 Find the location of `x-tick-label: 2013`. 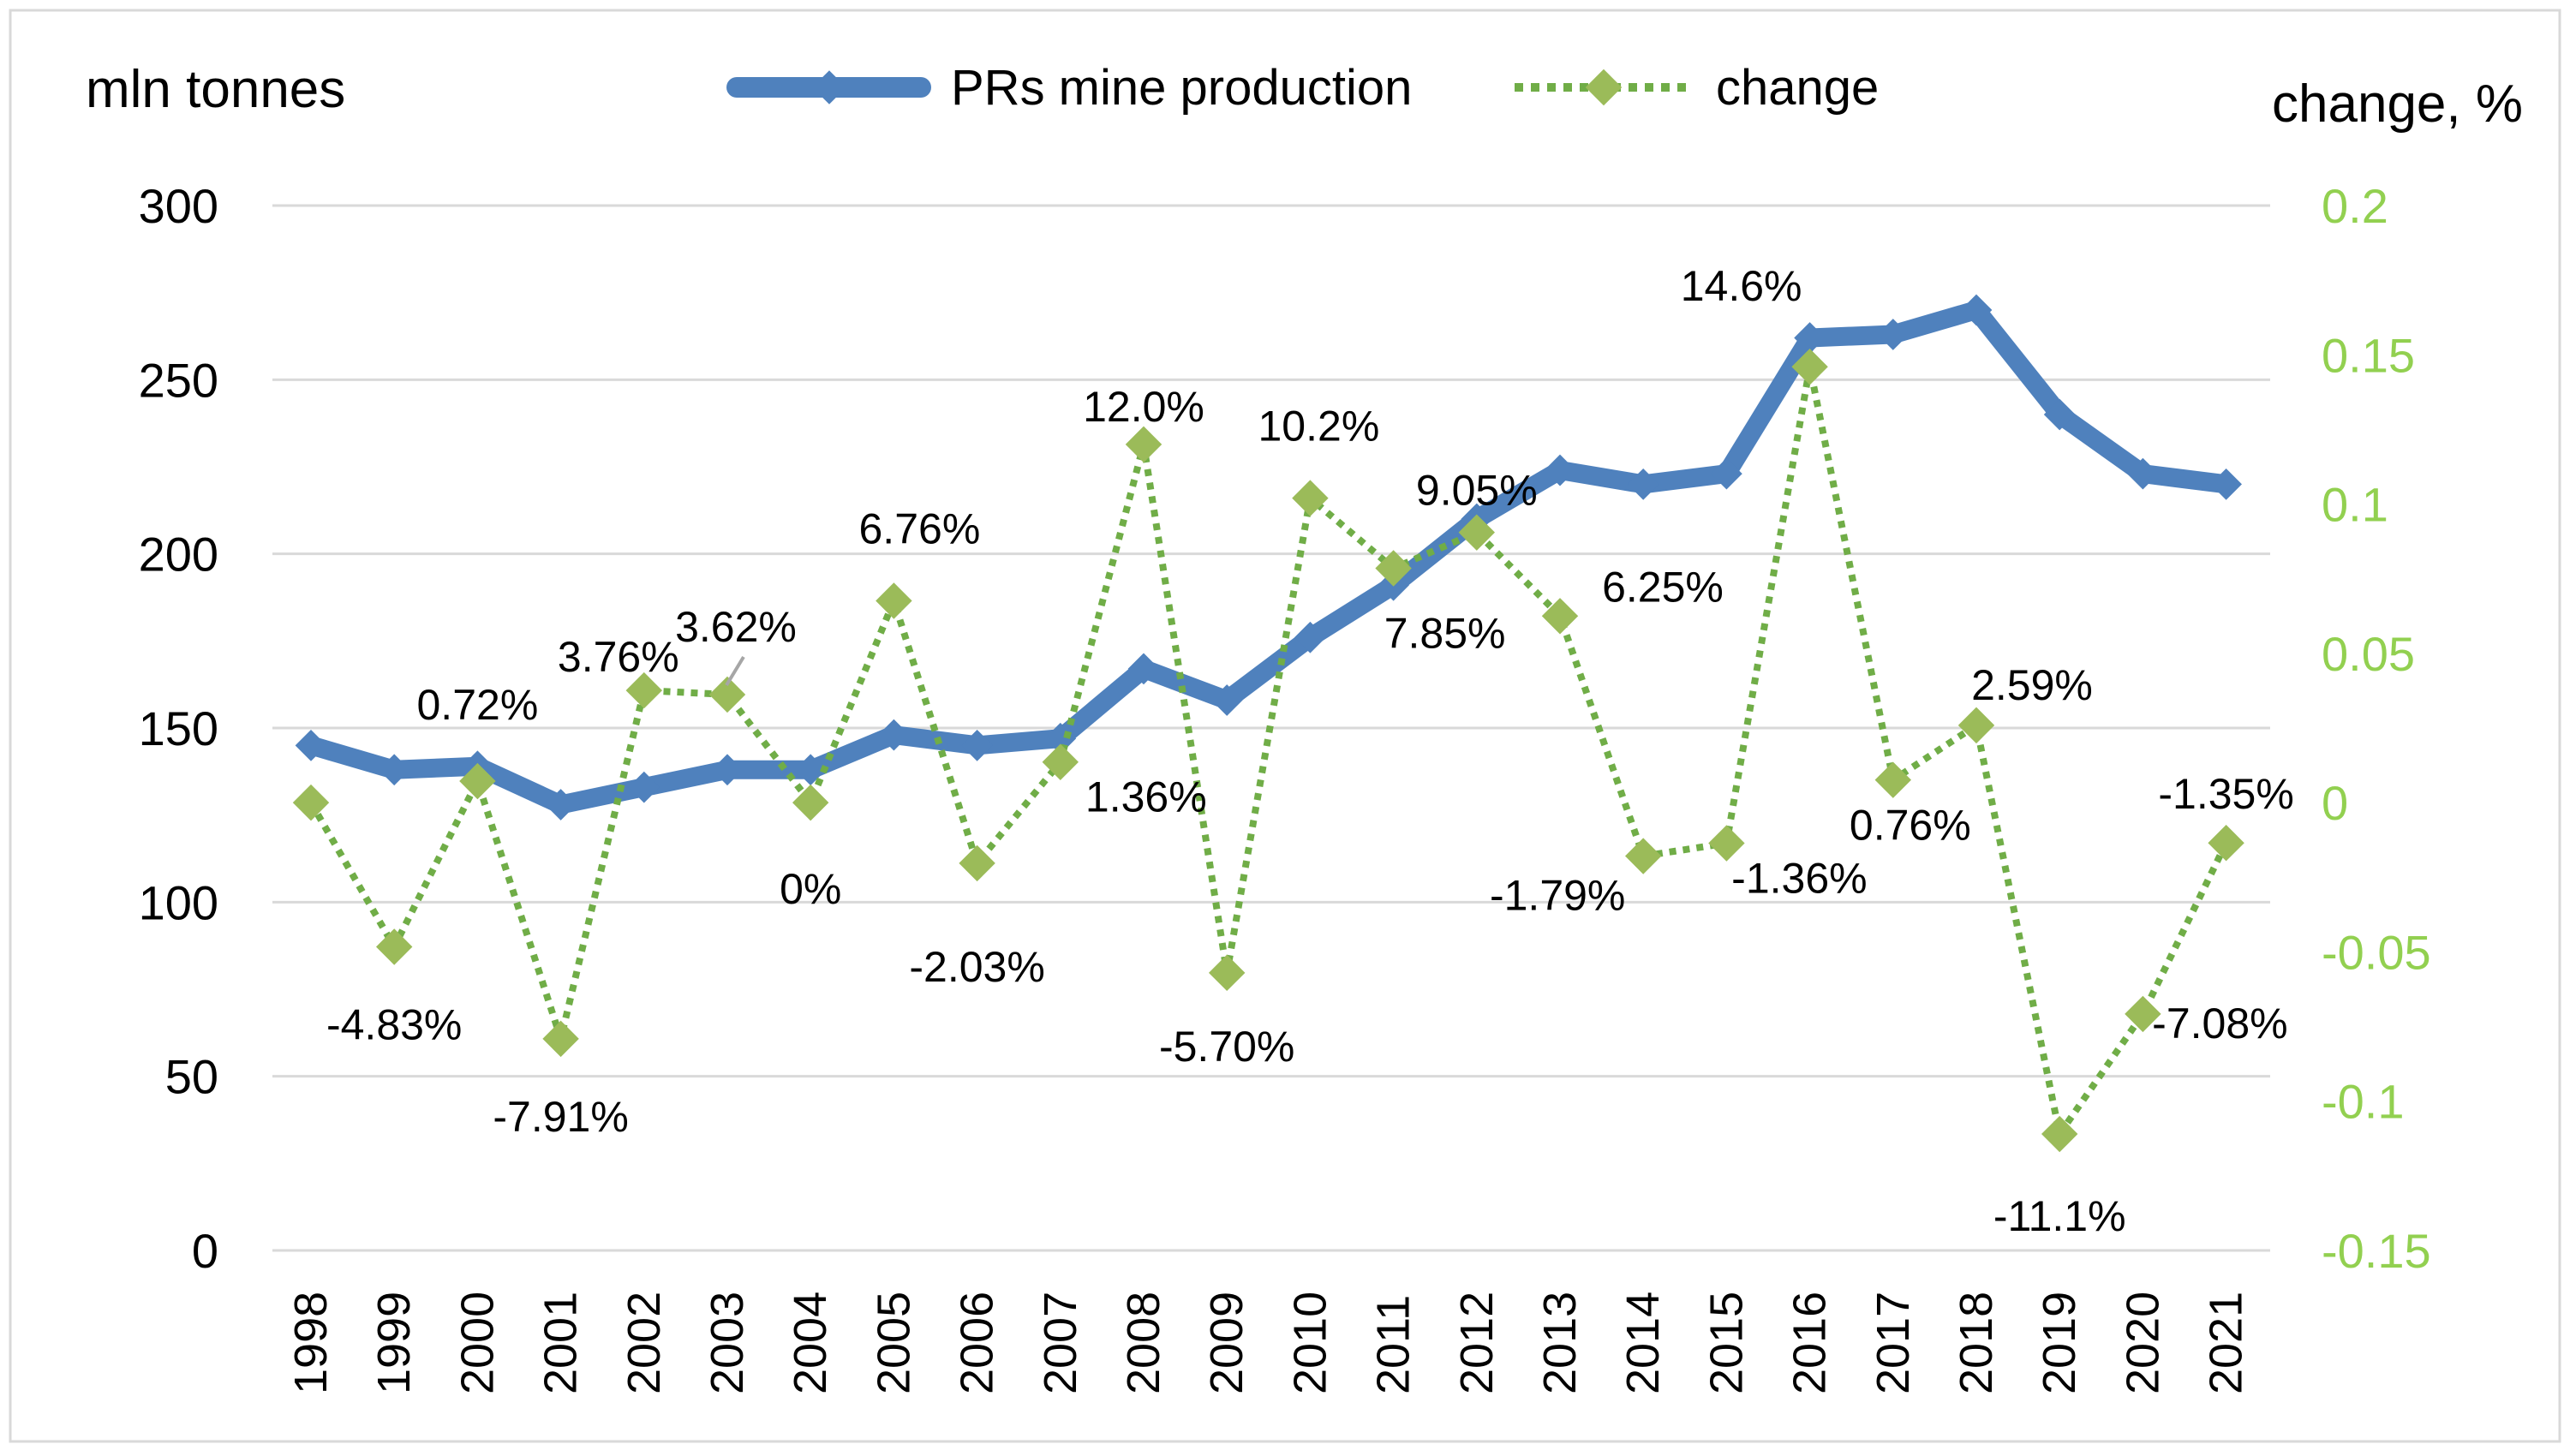

x-tick-label: 2013 is located at coordinates (1560, 1343).